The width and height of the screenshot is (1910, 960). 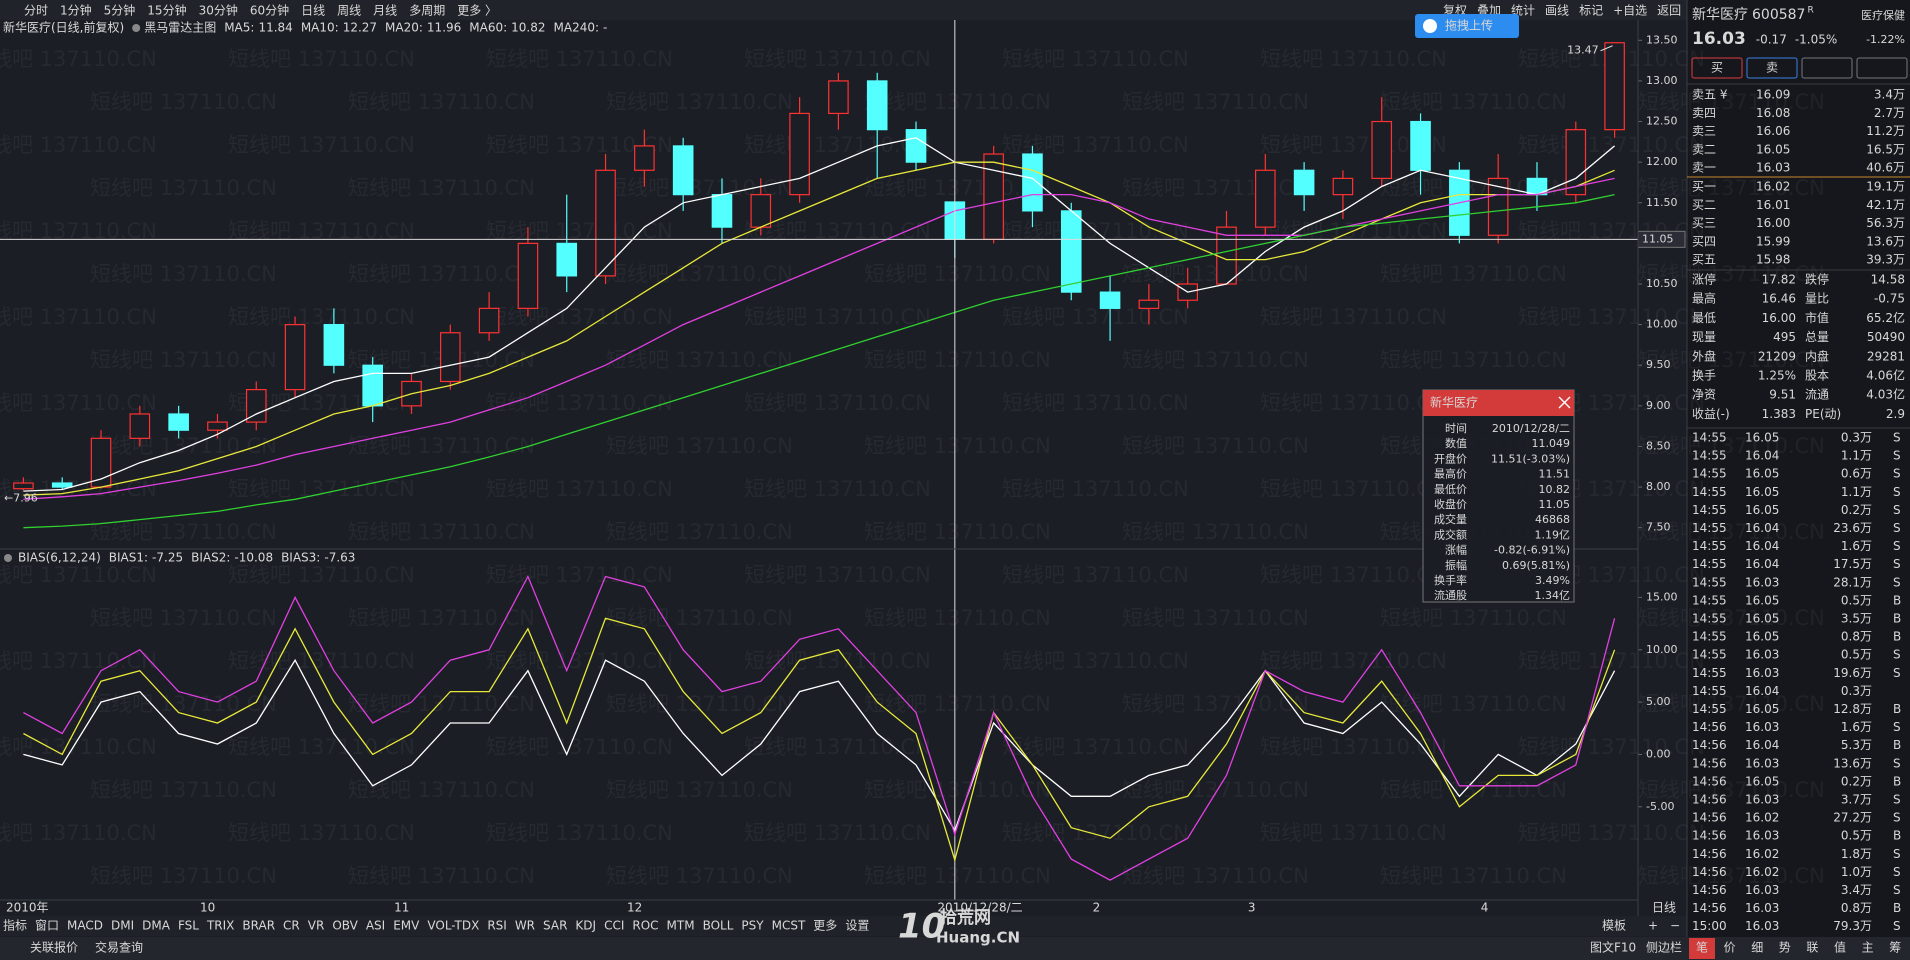 What do you see at coordinates (258, 926) in the screenshot?
I see `indicator-tab: BRAR` at bounding box center [258, 926].